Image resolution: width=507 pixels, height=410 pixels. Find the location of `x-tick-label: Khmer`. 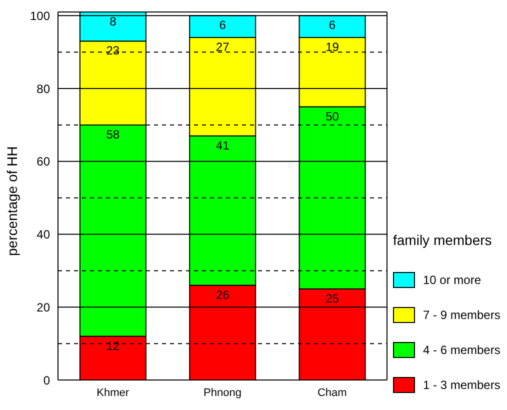

x-tick-label: Khmer is located at coordinates (113, 392).